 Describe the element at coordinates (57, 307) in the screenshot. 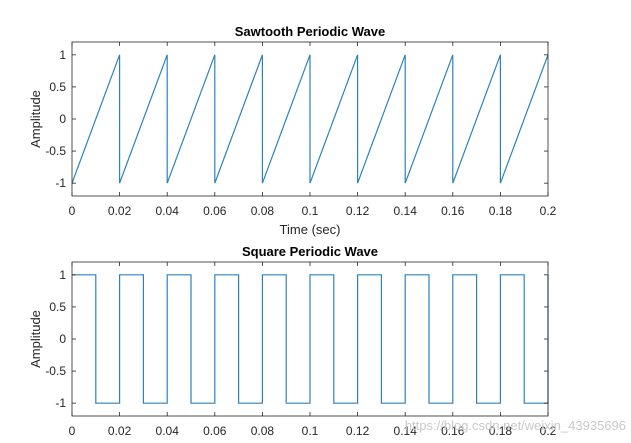

I see `plot-2-y-tick-label: 0.5` at that location.